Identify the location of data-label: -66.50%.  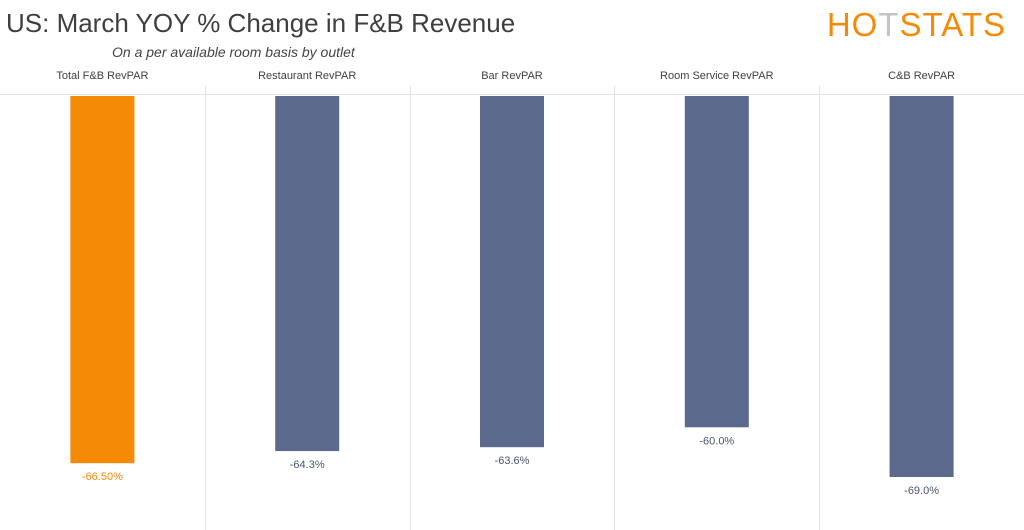
(102, 477).